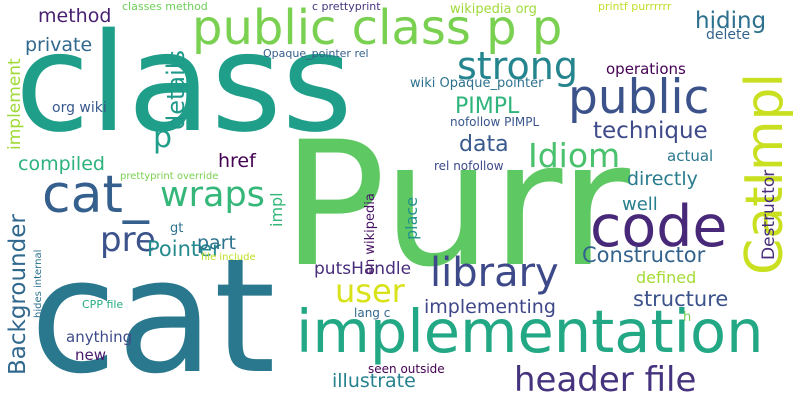 This screenshot has width=800, height=400. I want to click on word-opaque-pointer-rel: Opaque_pointer rel, so click(316, 53).